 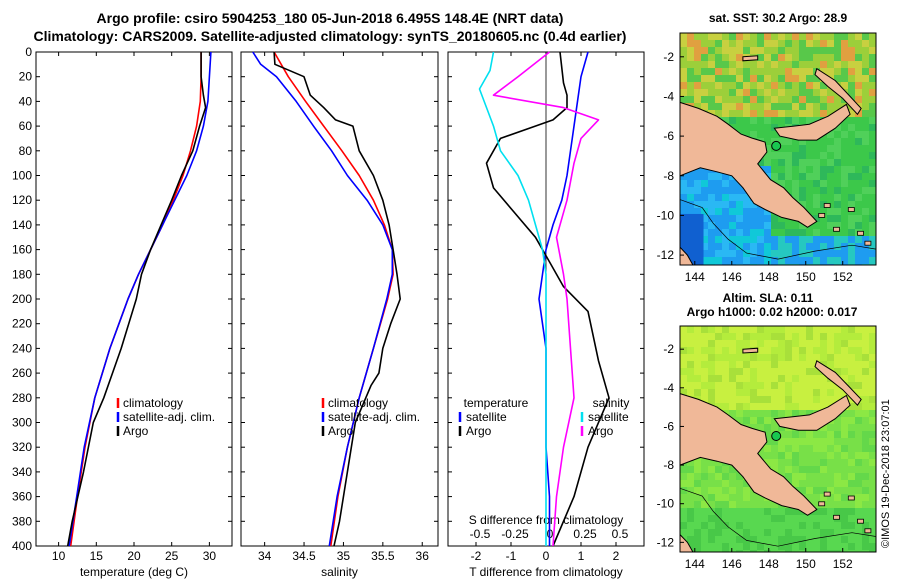 I want to click on y-tick-label: 200, so click(x=22, y=299).